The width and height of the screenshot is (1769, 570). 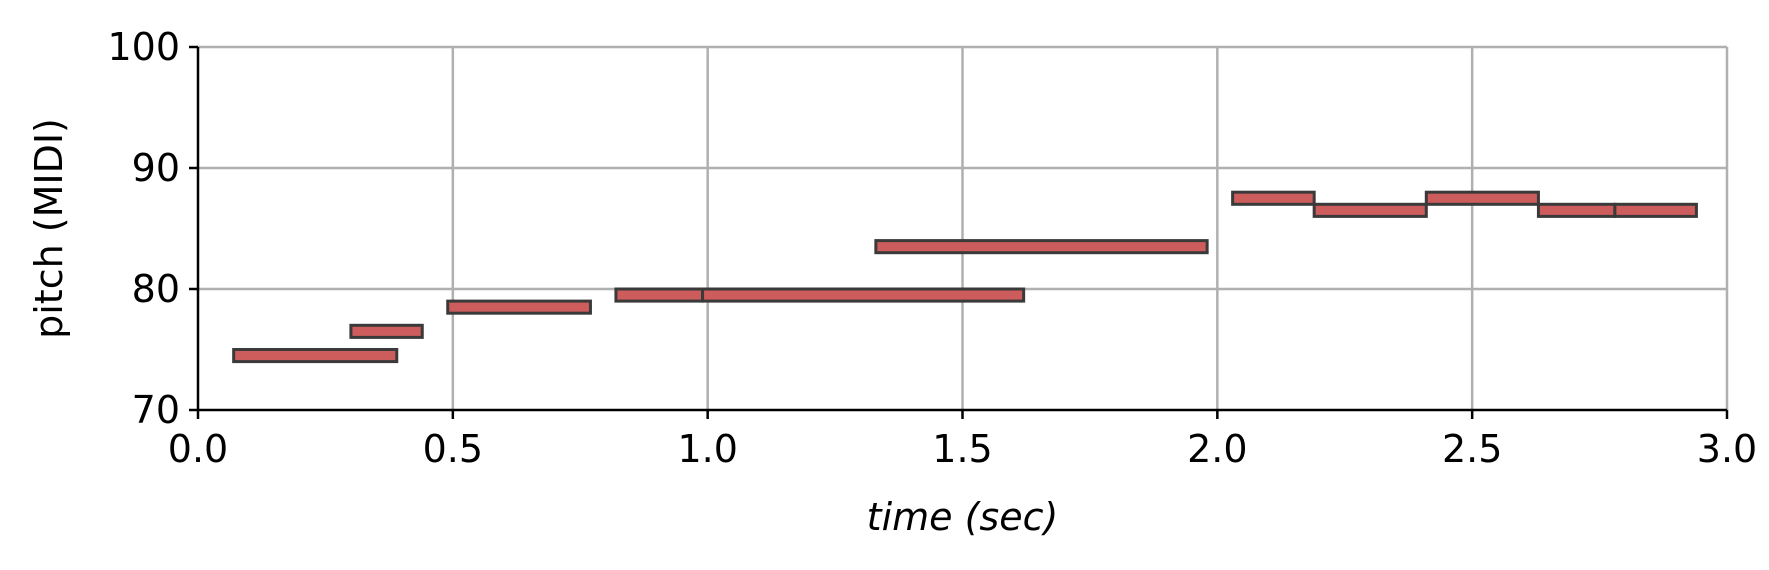 What do you see at coordinates (156, 168) in the screenshot?
I see `y-tick-label: 90` at bounding box center [156, 168].